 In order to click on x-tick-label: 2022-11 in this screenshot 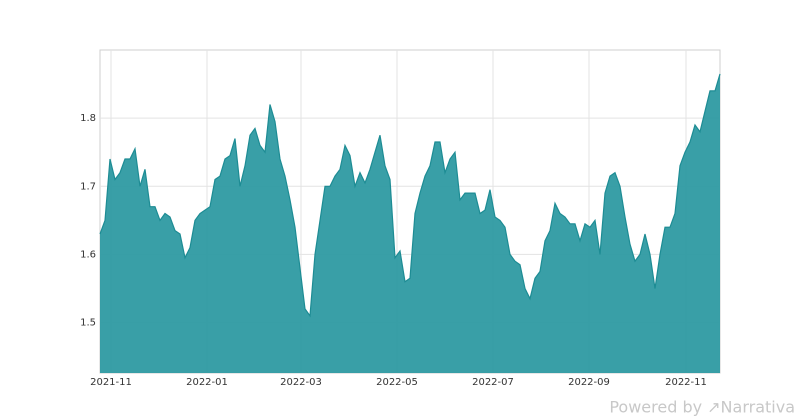, I will do `click(686, 382)`.